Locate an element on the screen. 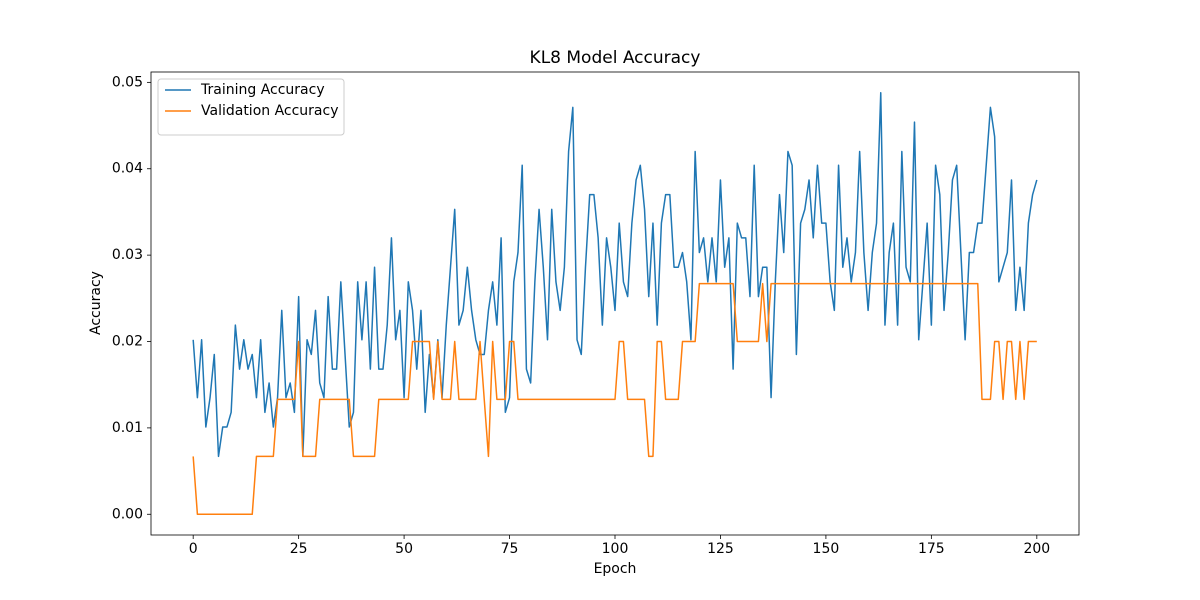 Image resolution: width=1200 pixels, height=600 pixels. x-tick-label: 150 is located at coordinates (826, 549).